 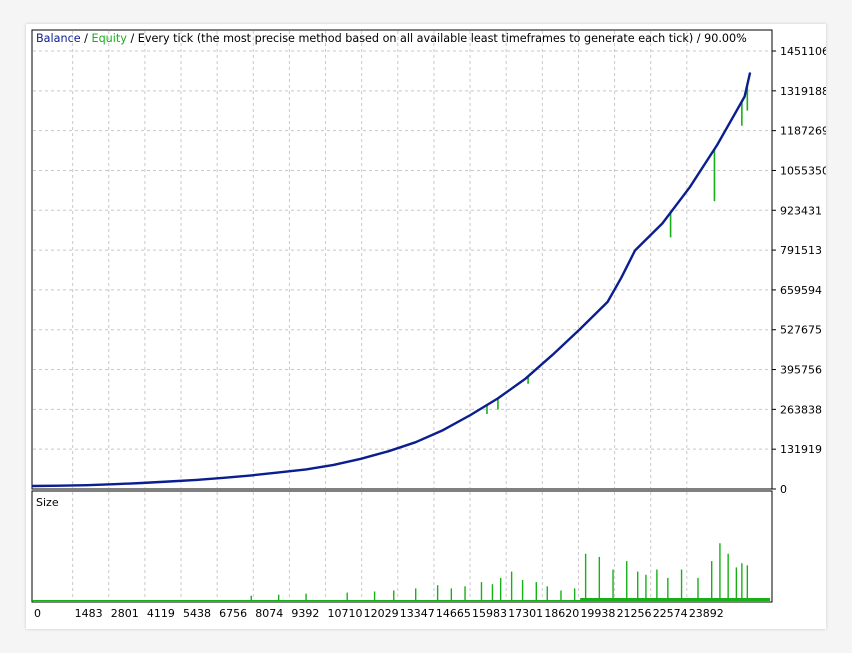 I want to click on y-tick-label: 1319188, so click(x=803, y=91).